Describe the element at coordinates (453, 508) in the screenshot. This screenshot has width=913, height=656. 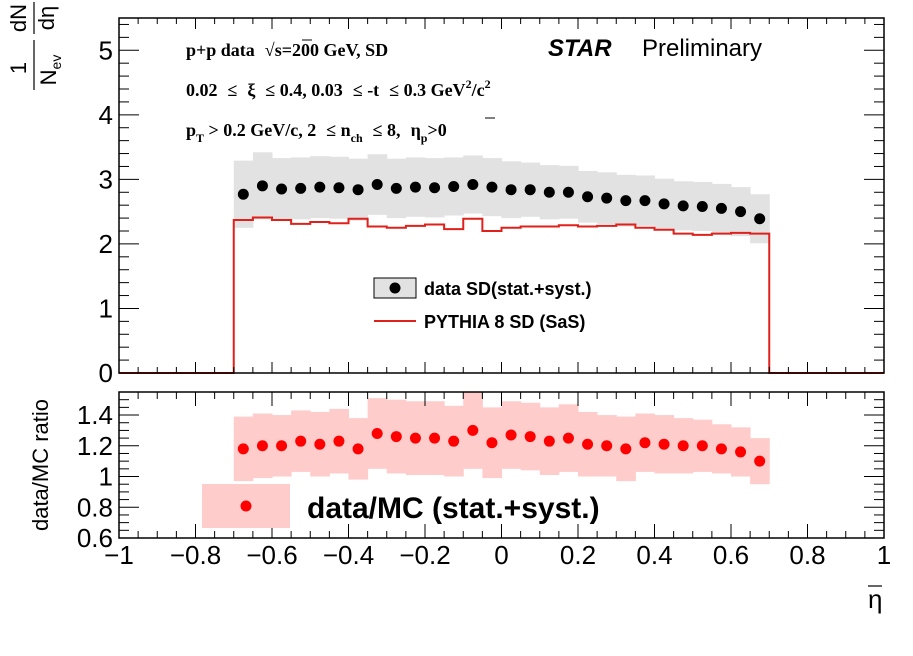
I see `legend-ratio-label: data/MC (stat.+syst.)` at that location.